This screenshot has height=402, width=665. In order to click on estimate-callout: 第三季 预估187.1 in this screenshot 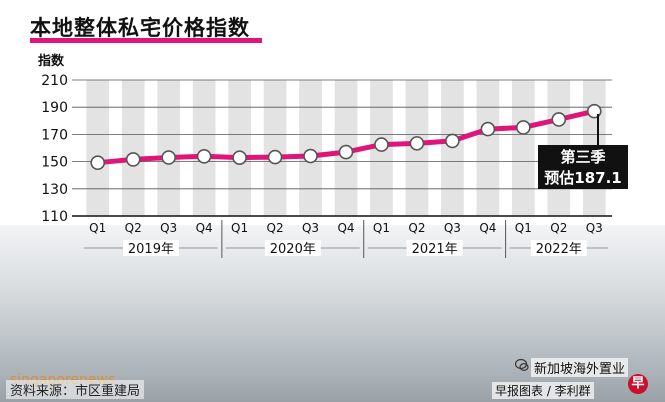, I will do `click(583, 167)`.